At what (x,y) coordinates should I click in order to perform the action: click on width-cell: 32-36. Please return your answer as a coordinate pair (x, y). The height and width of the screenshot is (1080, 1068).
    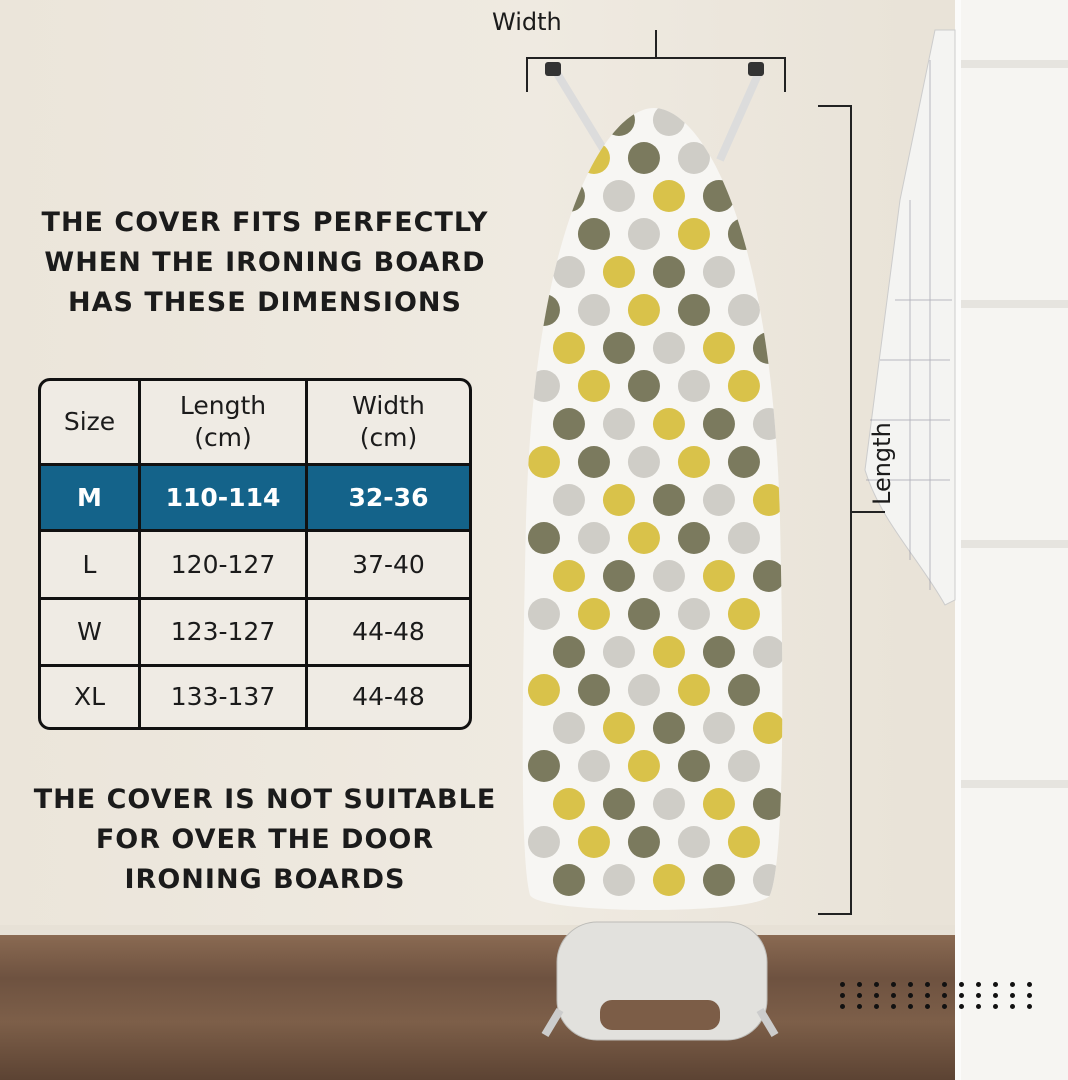
    Looking at the image, I should click on (387, 497).